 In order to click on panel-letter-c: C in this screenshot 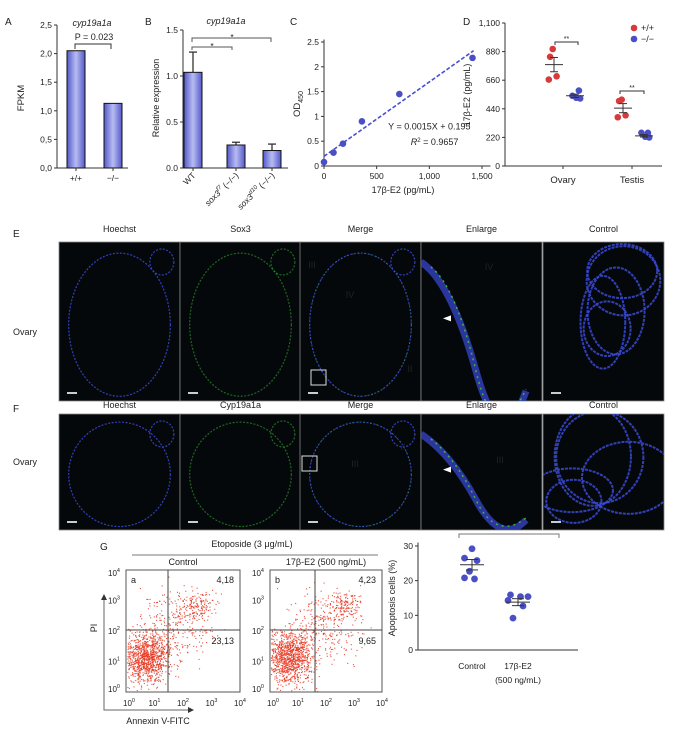, I will do `click(293, 22)`.